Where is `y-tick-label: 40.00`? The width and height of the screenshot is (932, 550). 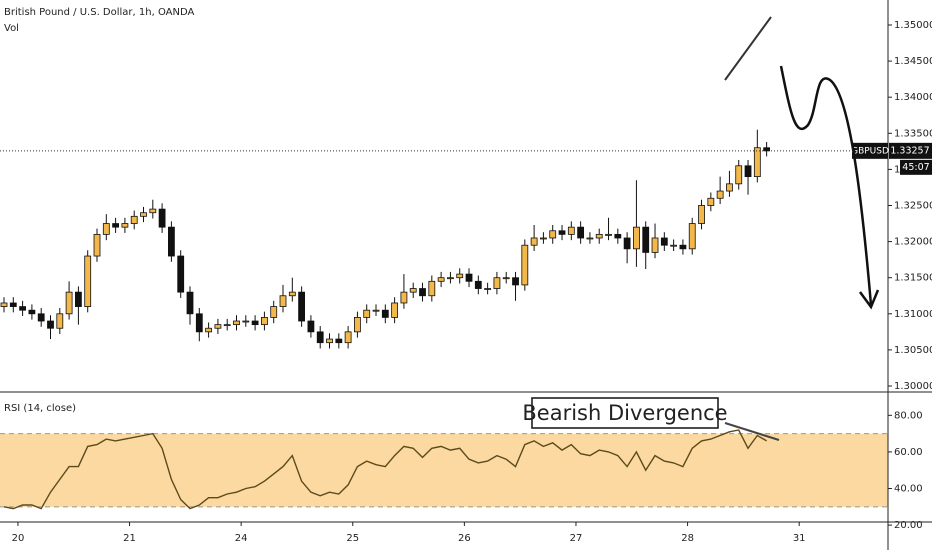
y-tick-label: 40.00 is located at coordinates (908, 489).